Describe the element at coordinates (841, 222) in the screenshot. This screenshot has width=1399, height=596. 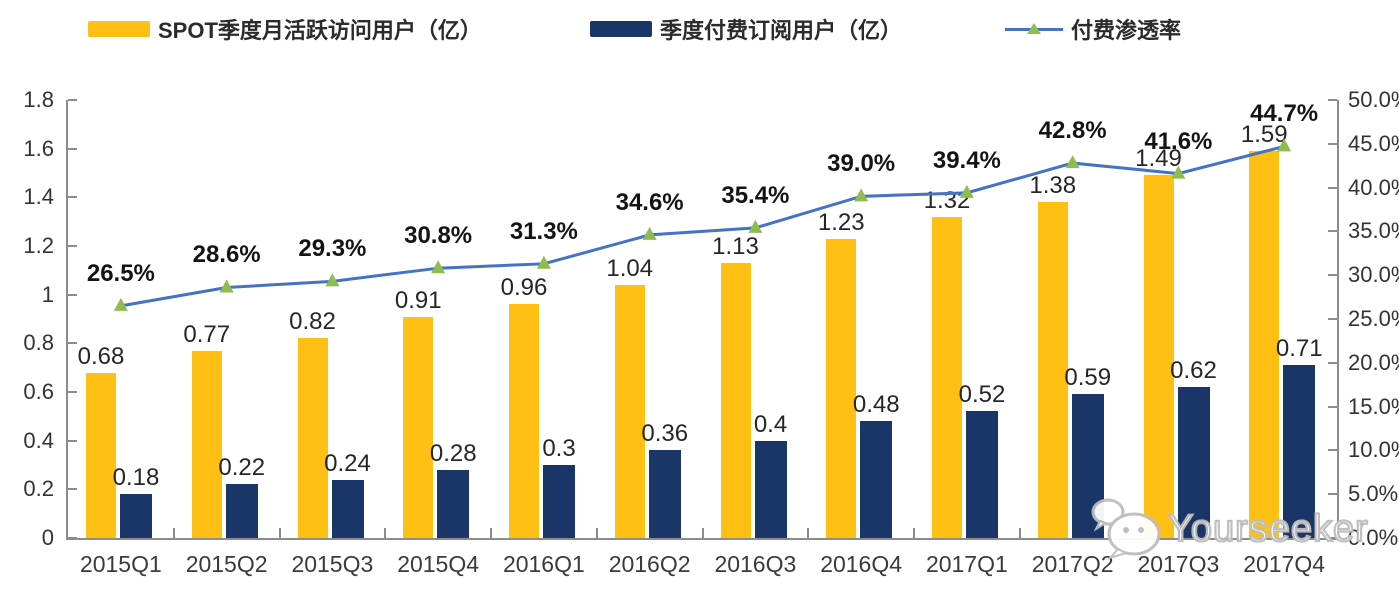
I see `mau-bar-label: 1.23` at that location.